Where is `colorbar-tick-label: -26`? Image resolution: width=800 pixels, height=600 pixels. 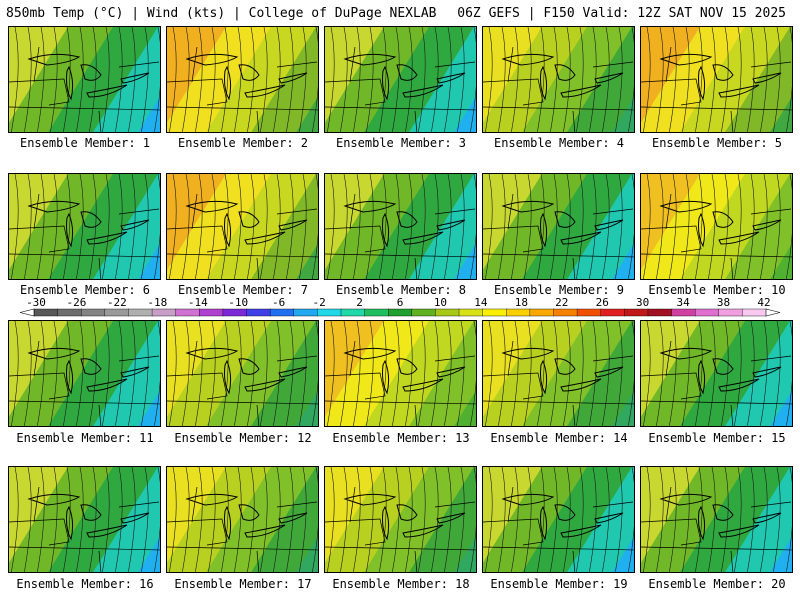
colorbar-tick-label: -26 is located at coordinates (76, 302).